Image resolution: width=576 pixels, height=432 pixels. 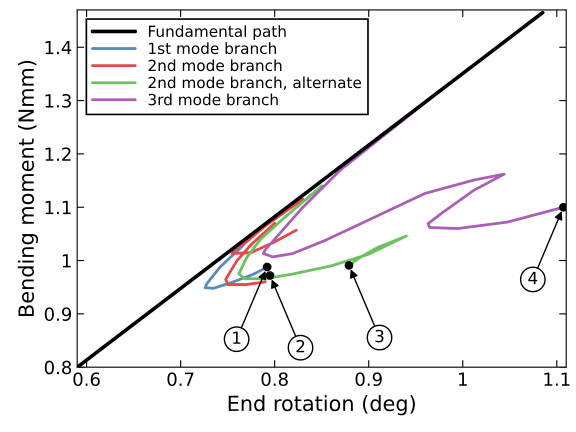 What do you see at coordinates (379, 336) in the screenshot?
I see `annotation: 3` at bounding box center [379, 336].